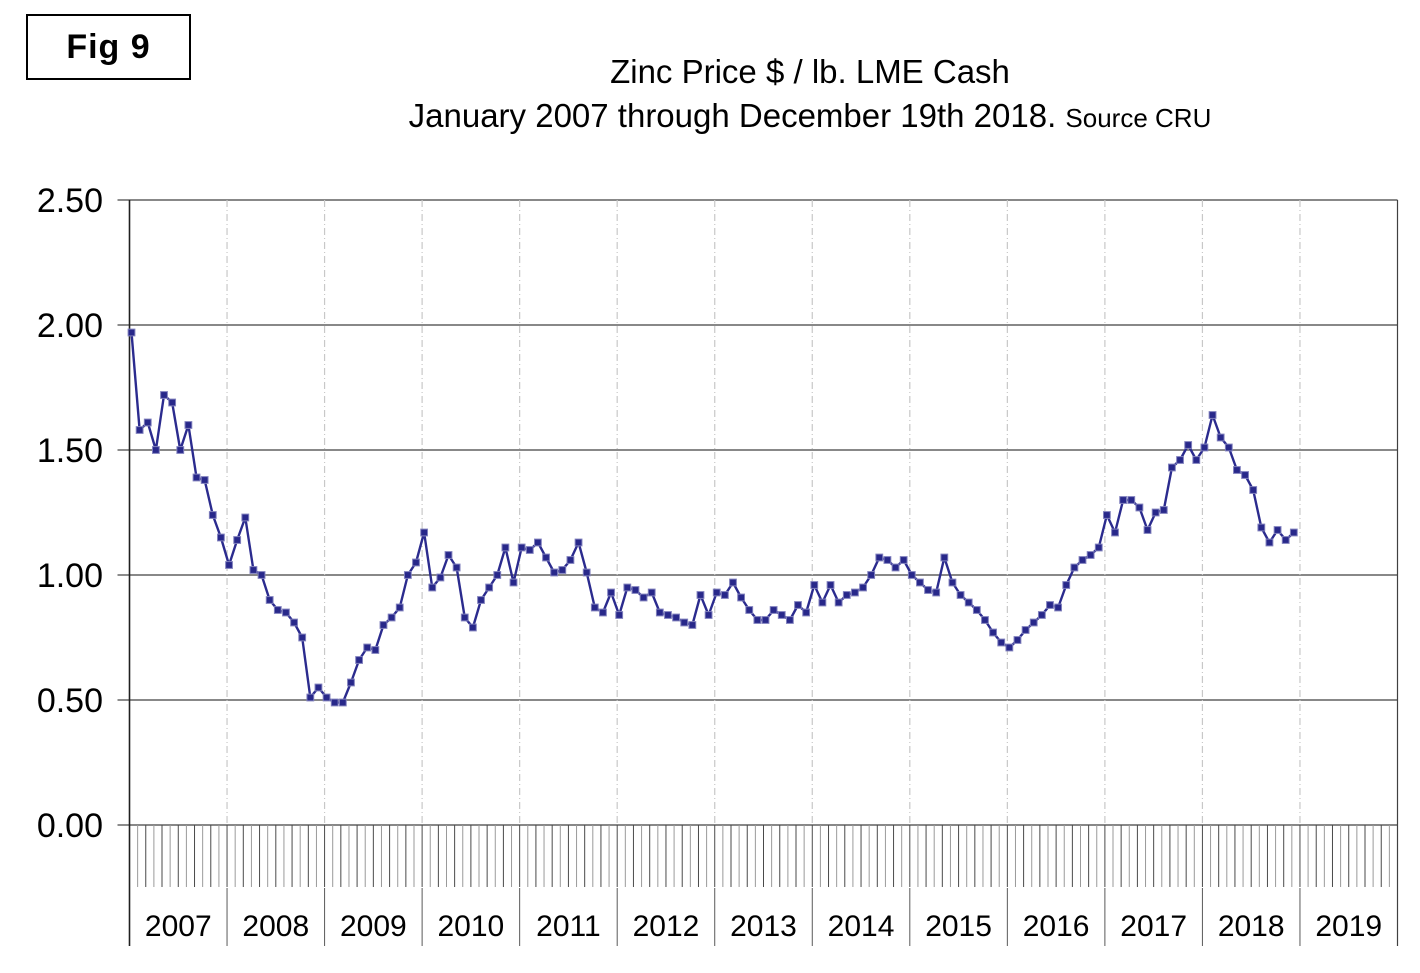  What do you see at coordinates (178, 926) in the screenshot?
I see `x-axis-year-label: 2007` at bounding box center [178, 926].